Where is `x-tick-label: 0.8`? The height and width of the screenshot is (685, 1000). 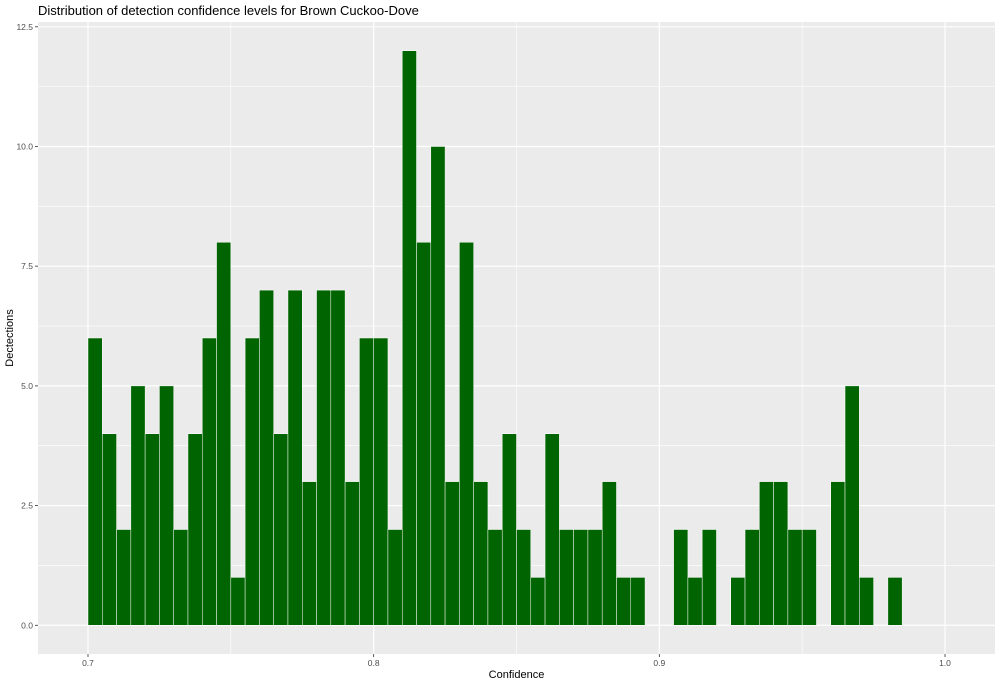 x-tick-label: 0.8 is located at coordinates (374, 663).